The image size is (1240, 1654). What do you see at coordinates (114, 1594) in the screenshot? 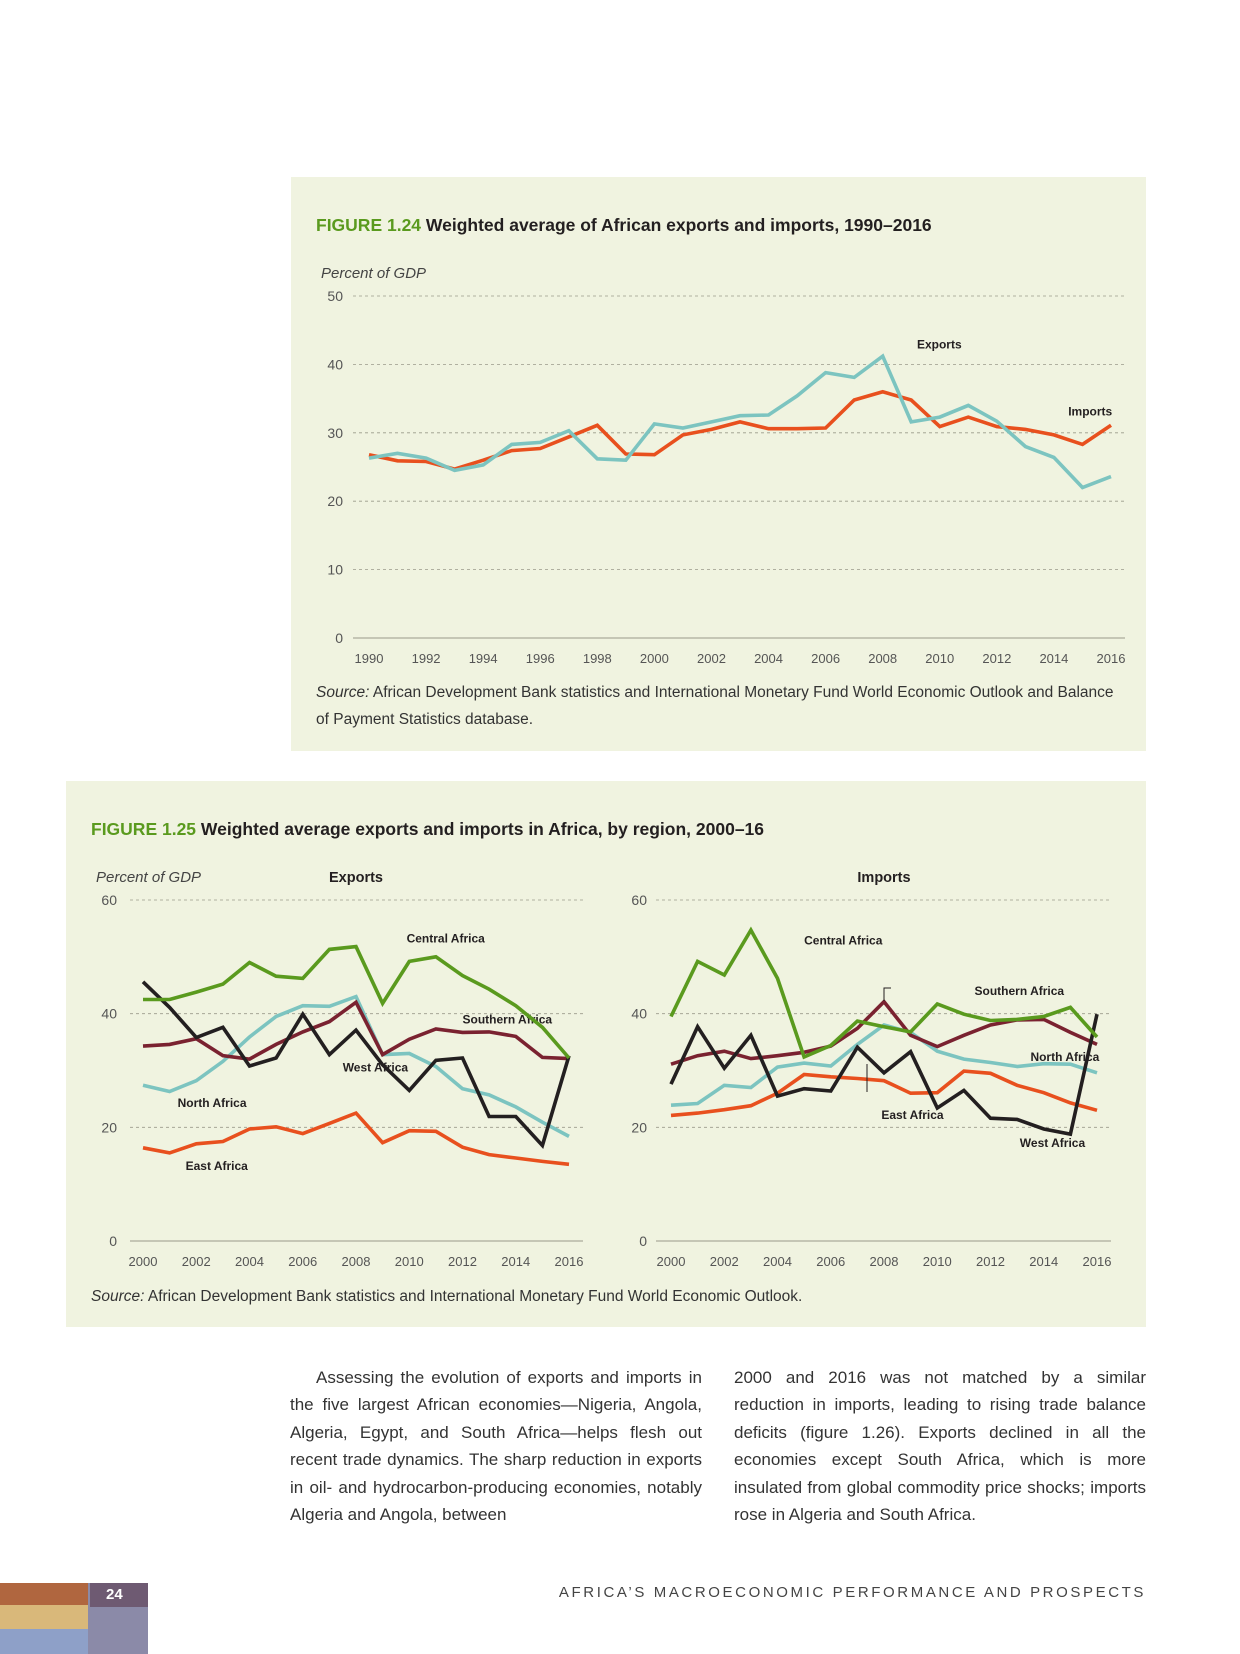
I see `page-number: 24` at bounding box center [114, 1594].